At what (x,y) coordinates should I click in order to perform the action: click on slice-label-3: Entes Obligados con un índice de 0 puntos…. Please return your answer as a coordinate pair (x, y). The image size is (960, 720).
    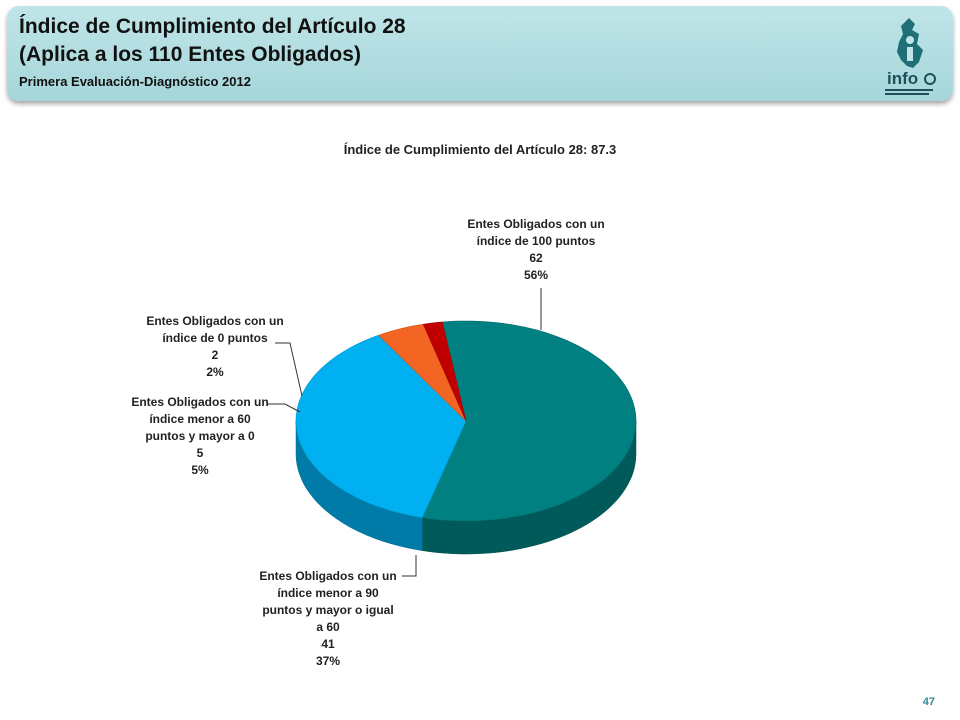
    Looking at the image, I should click on (215, 347).